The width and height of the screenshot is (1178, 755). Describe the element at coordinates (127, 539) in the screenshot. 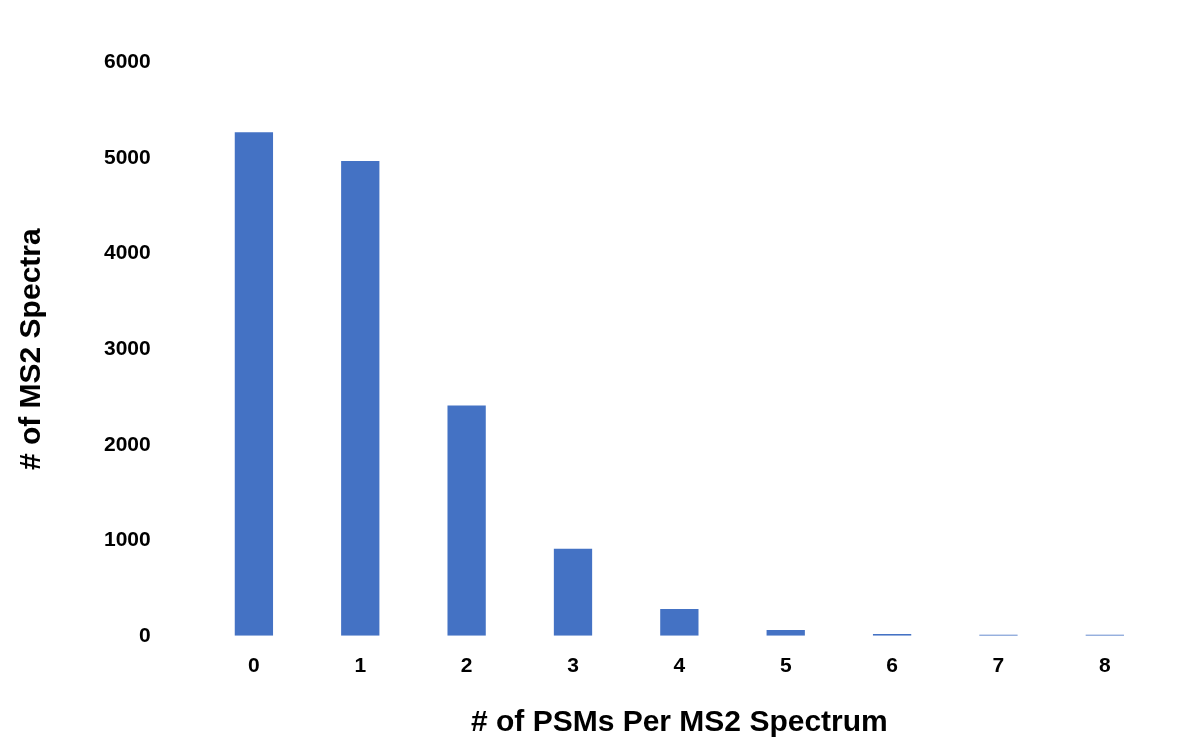

I see `y-tick-label: 1000` at that location.